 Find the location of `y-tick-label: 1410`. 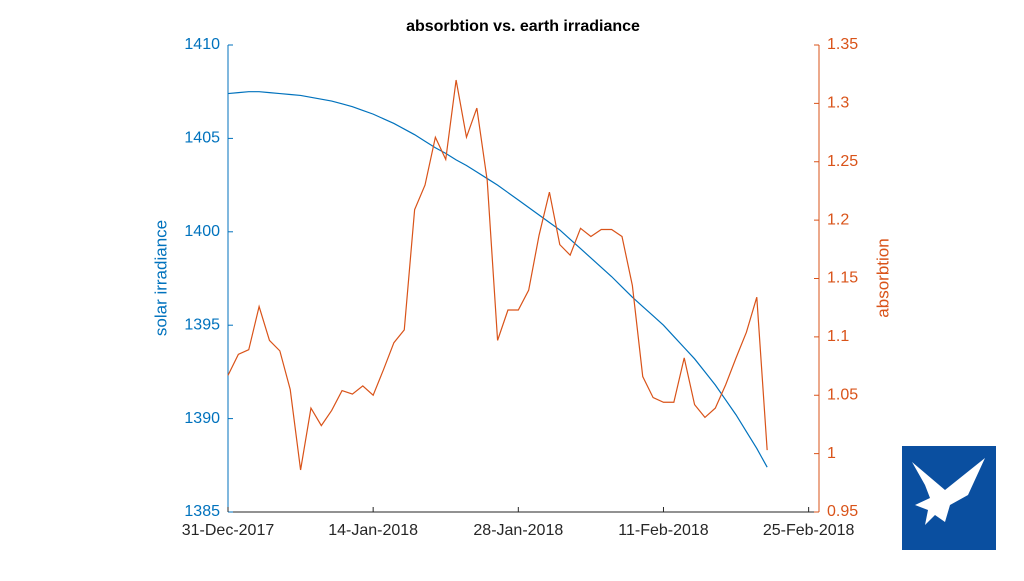

y-tick-label: 1410 is located at coordinates (202, 44).